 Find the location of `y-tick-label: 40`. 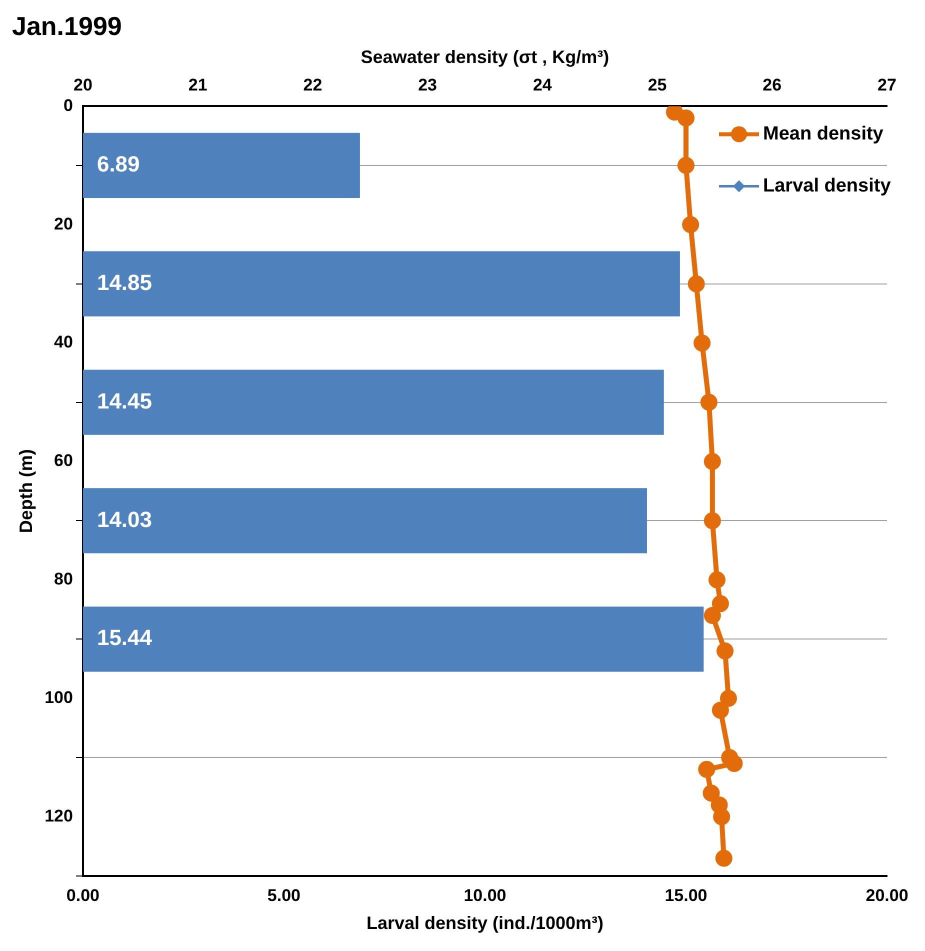

y-tick-label: 40 is located at coordinates (63, 342).